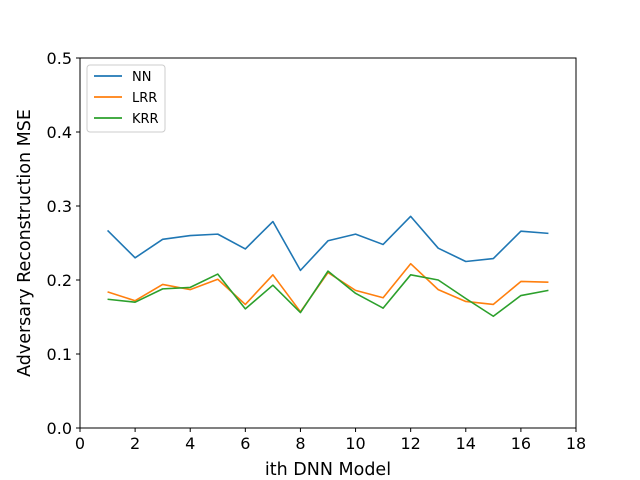 The image size is (640, 480). What do you see at coordinates (145, 119) in the screenshot?
I see `legend-label-krr: KRR` at bounding box center [145, 119].